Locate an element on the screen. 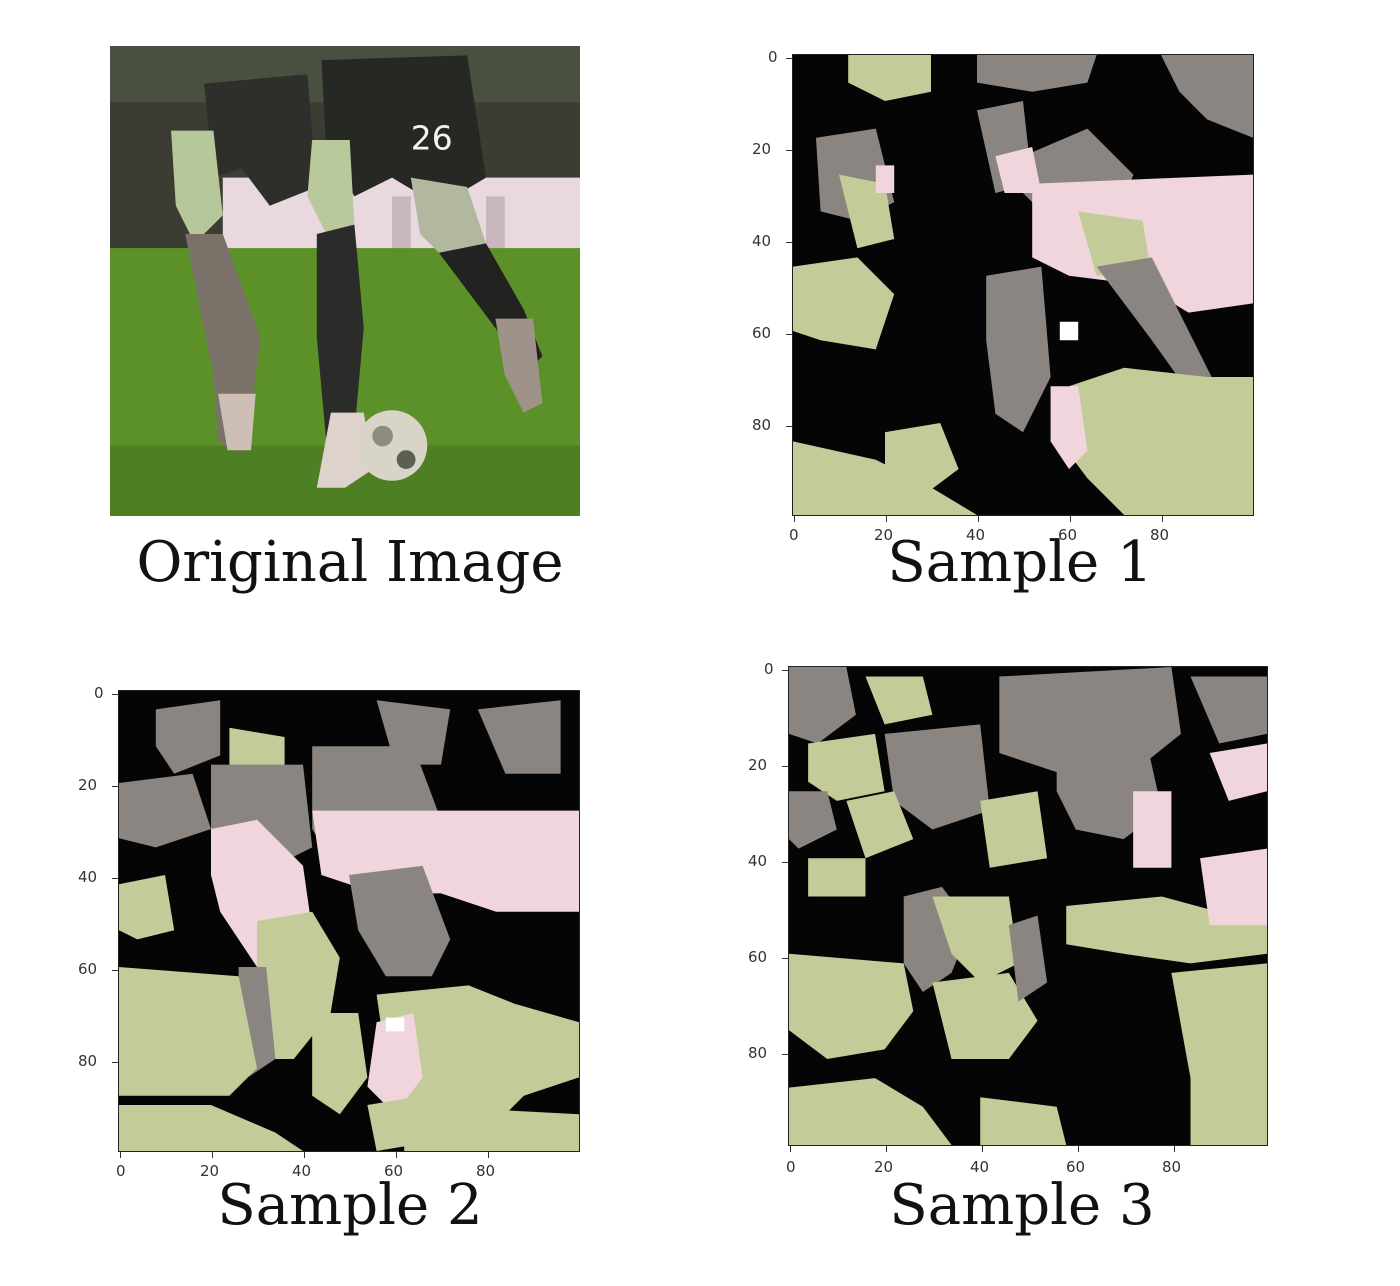  sample-3-ytick-label: 40 is located at coordinates (758, 861).